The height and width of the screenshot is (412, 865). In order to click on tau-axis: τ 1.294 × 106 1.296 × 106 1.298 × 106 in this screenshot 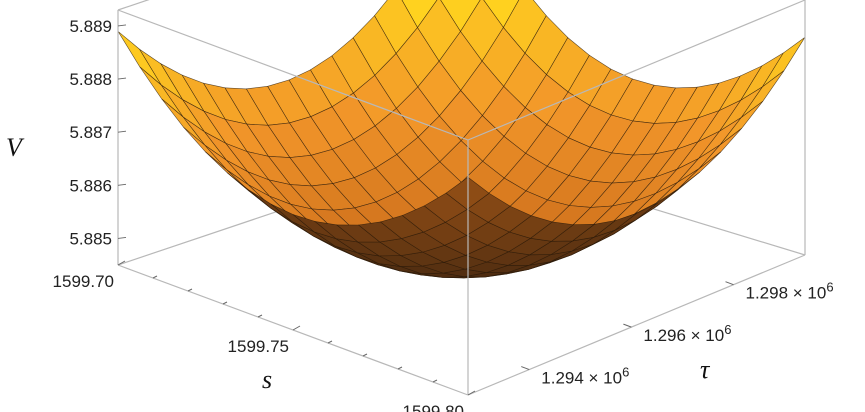, I will do `click(677, 334)`.